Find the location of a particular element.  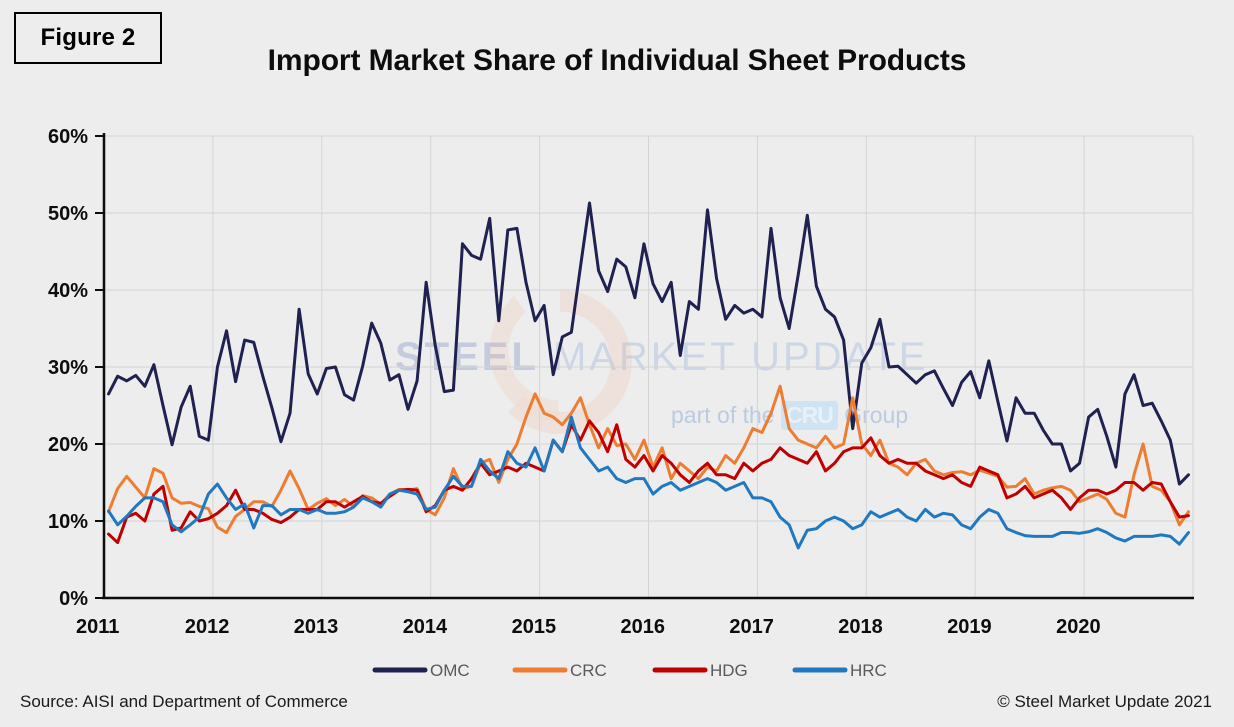

figure-label-box: Figure 2 is located at coordinates (88, 38).